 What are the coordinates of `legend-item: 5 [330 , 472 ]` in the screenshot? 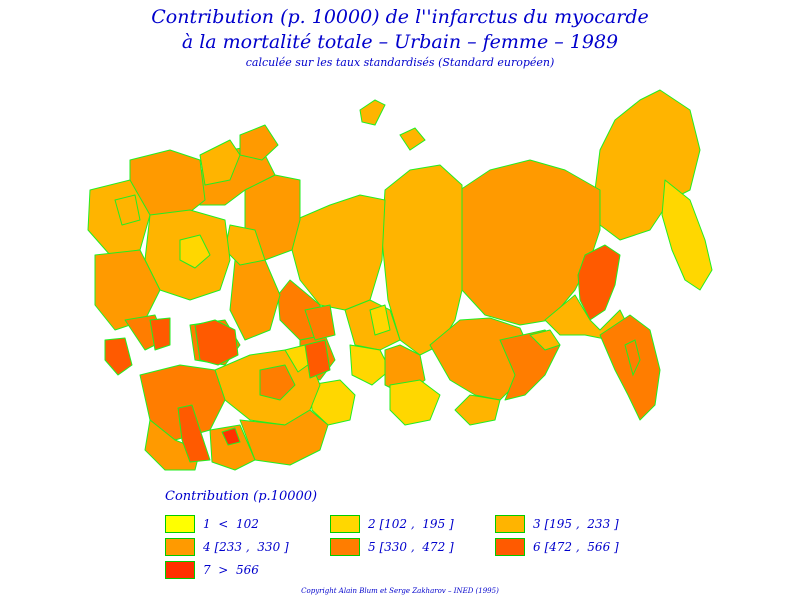 It's located at (392, 547).